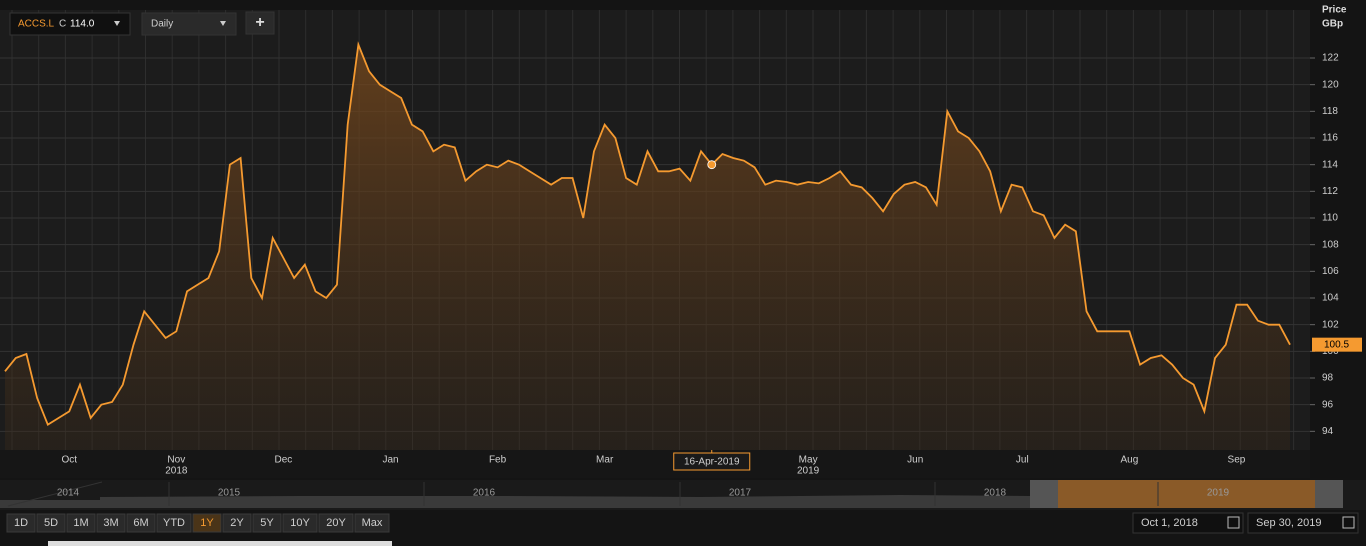  Describe the element at coordinates (498, 460) in the screenshot. I see `x-tick-label: Feb` at that location.